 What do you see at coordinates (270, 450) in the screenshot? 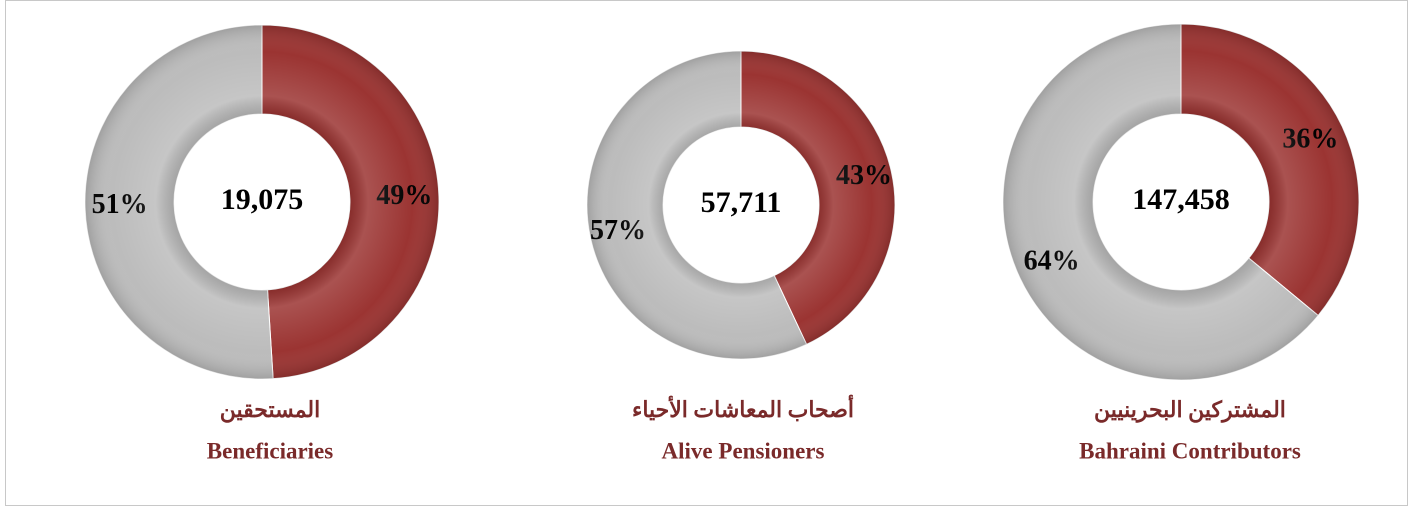
I see `chart-subtitle: Beneficiaries` at bounding box center [270, 450].